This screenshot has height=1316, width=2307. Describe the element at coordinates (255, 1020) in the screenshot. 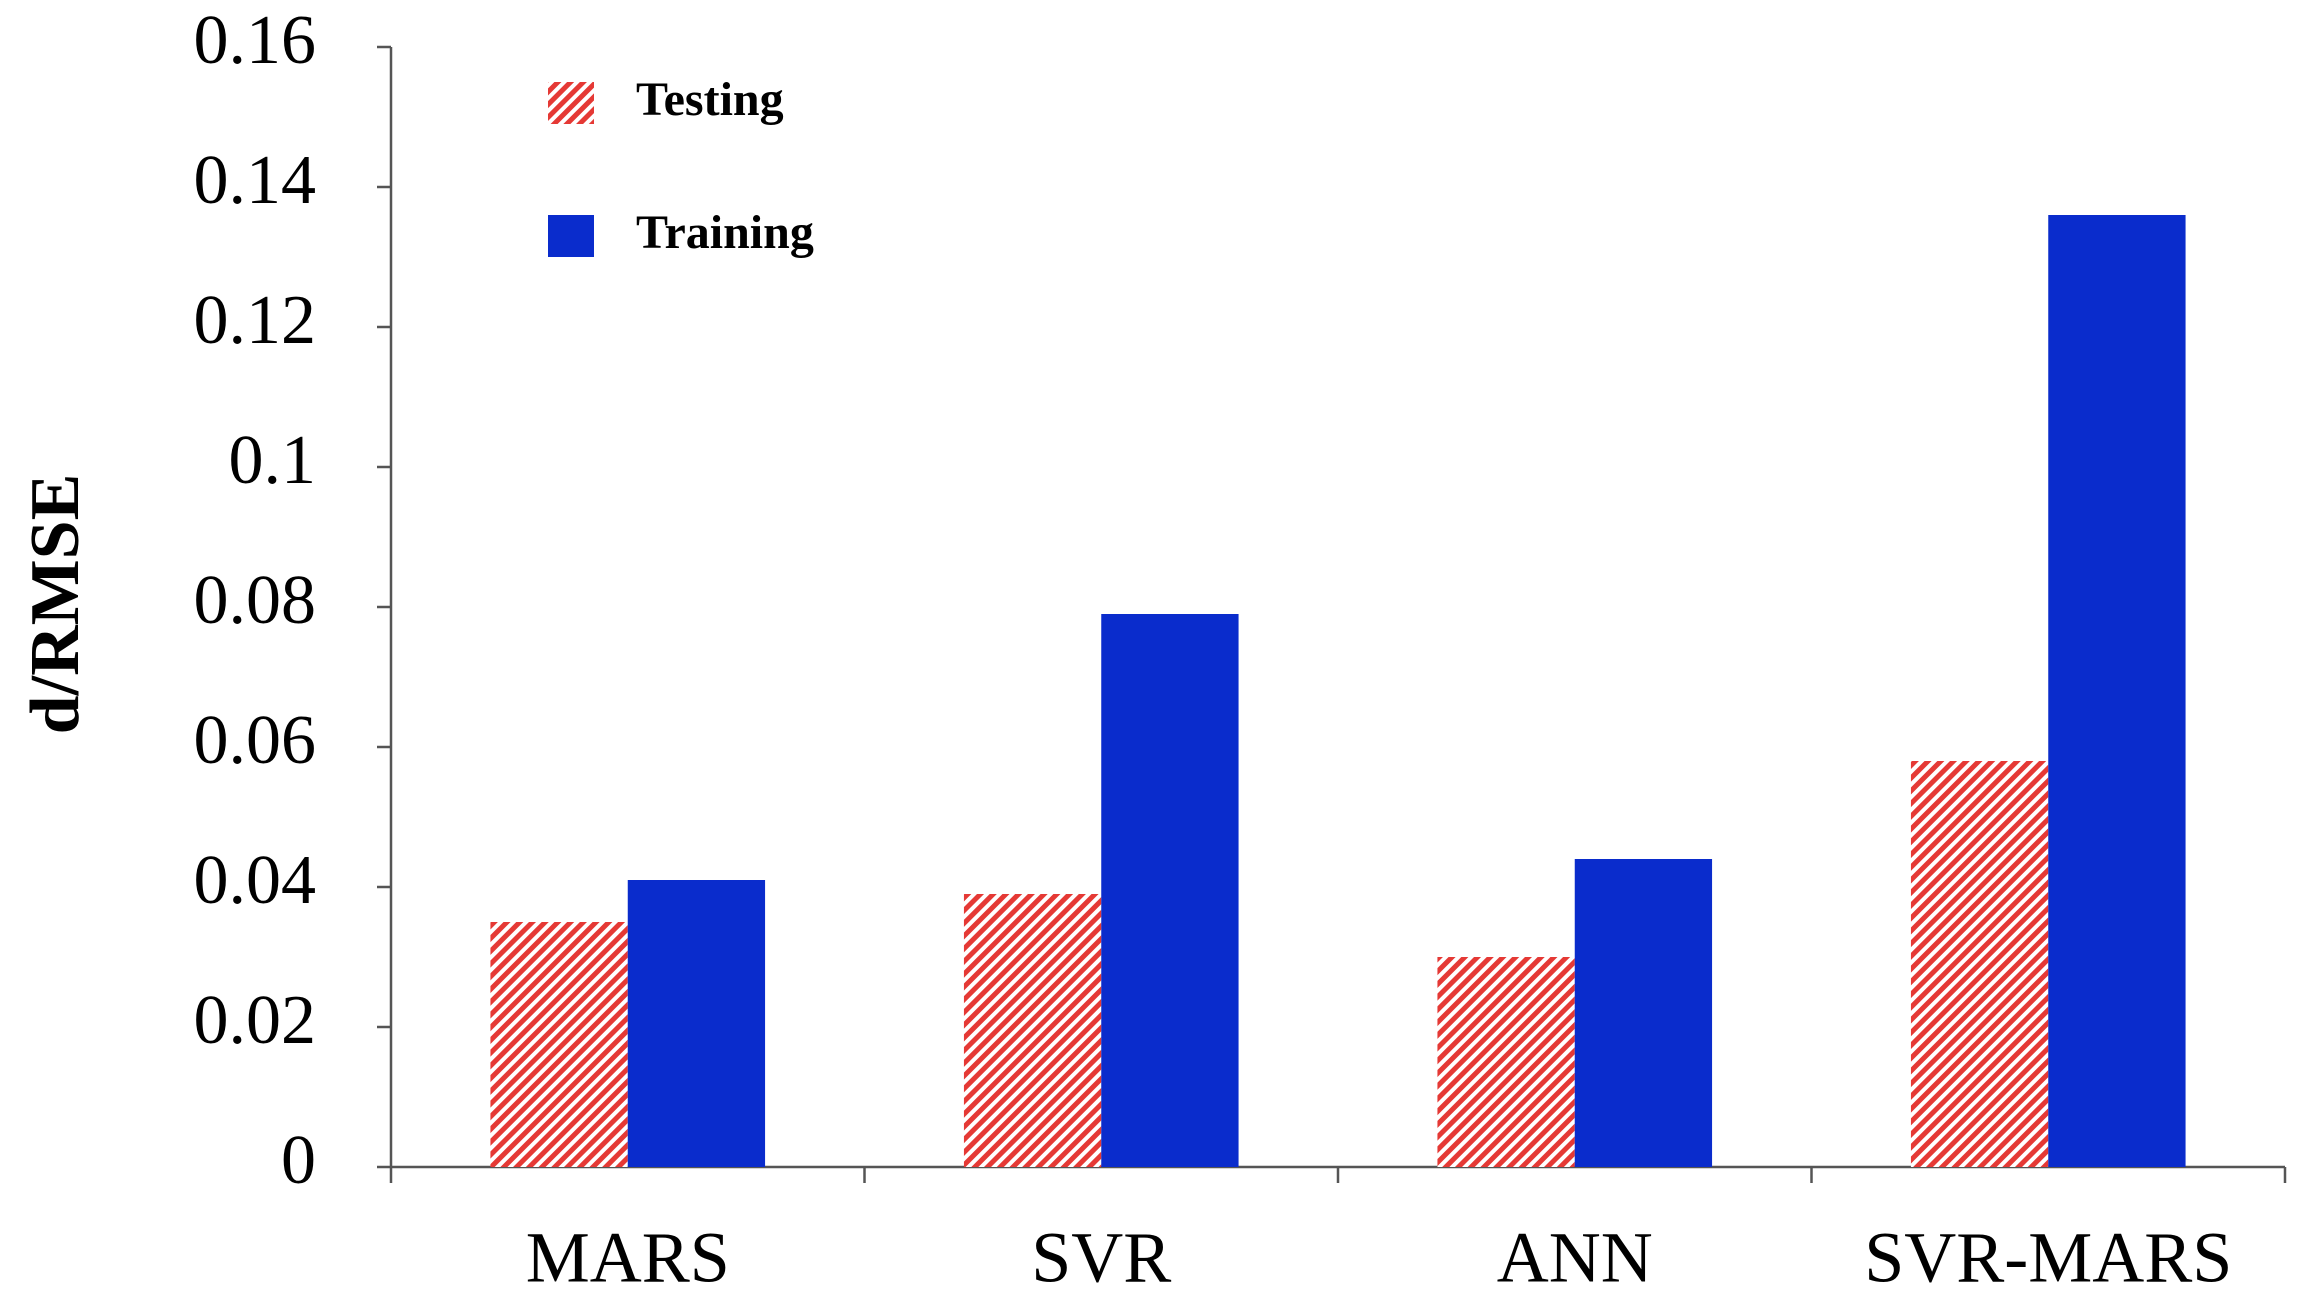

I see `y-tick-label: 0.02` at that location.